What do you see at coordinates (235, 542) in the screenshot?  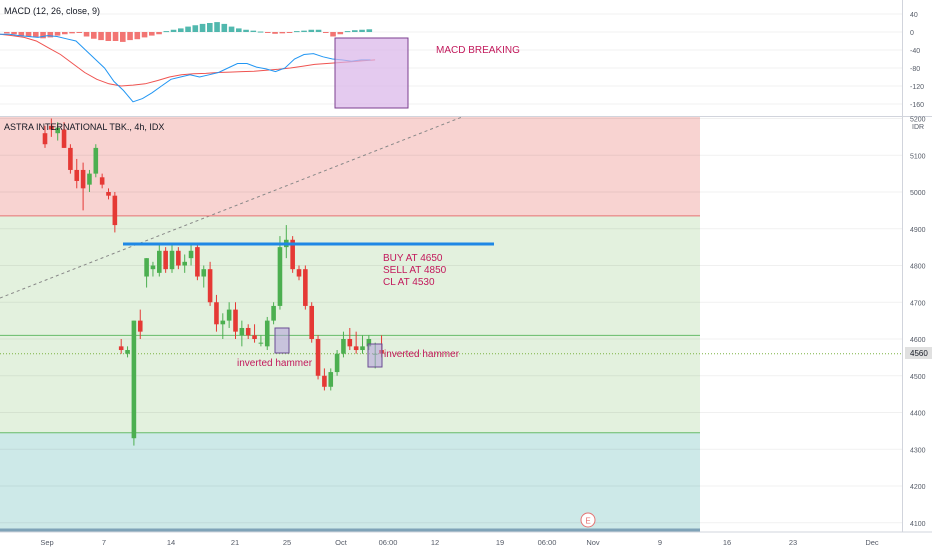 I see `time-tick: 21` at bounding box center [235, 542].